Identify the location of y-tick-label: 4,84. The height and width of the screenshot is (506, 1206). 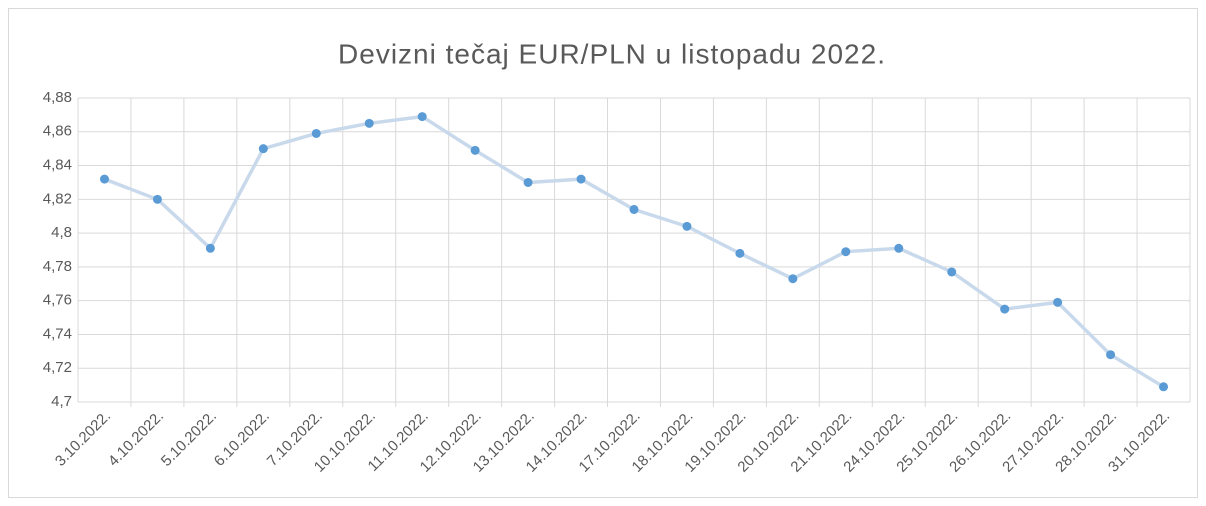
(57, 165).